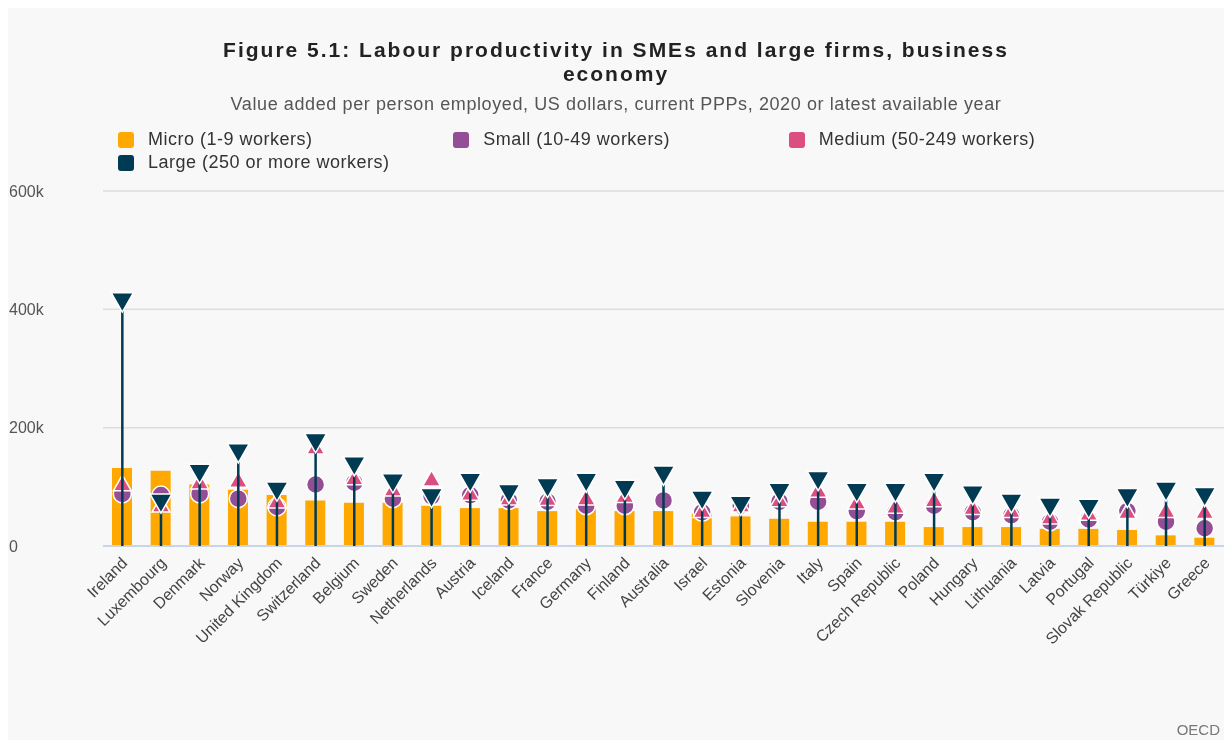 Image resolution: width=1232 pixels, height=748 pixels. I want to click on legend-label: Medium (50-249 workers), so click(927, 139).